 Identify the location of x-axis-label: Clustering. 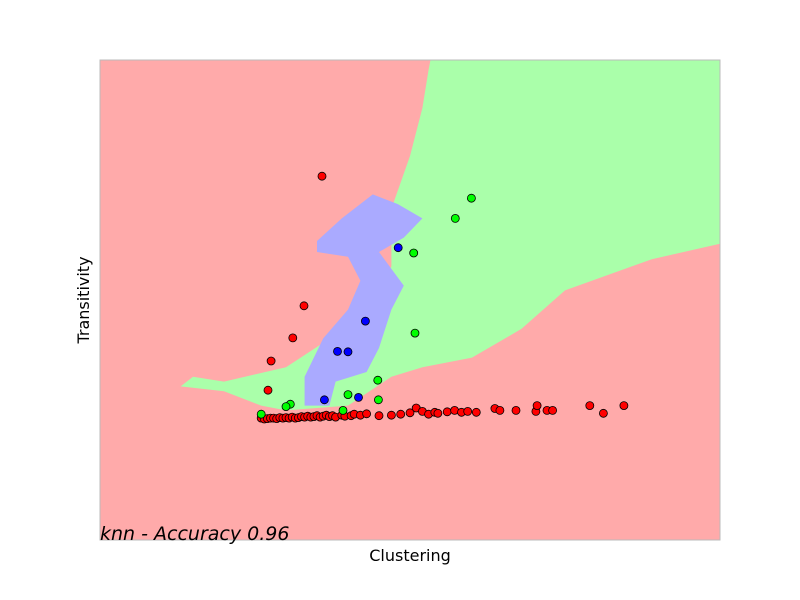
(410, 555).